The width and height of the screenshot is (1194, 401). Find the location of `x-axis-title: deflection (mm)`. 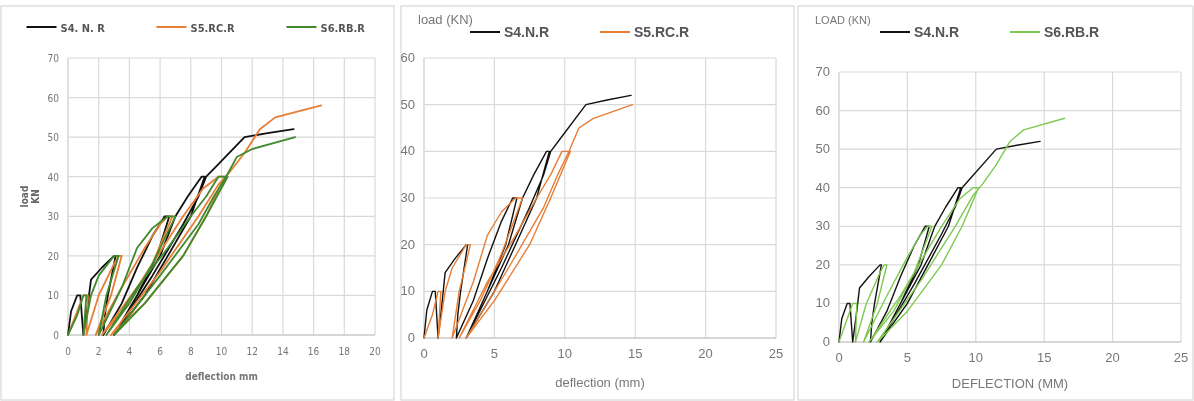

x-axis-title: deflection (mm) is located at coordinates (600, 382).